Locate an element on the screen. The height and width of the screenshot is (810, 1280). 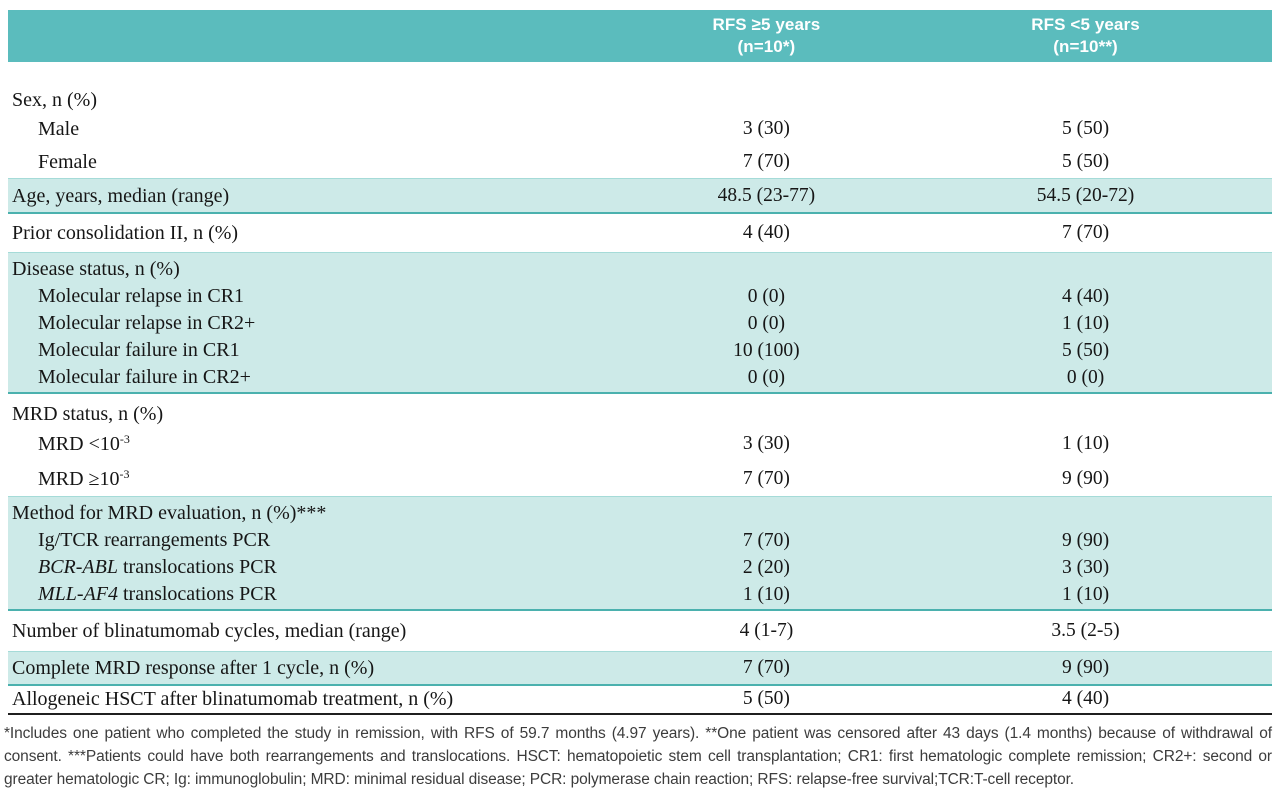
row-label: MRD <10-3 is located at coordinates (302, 444).